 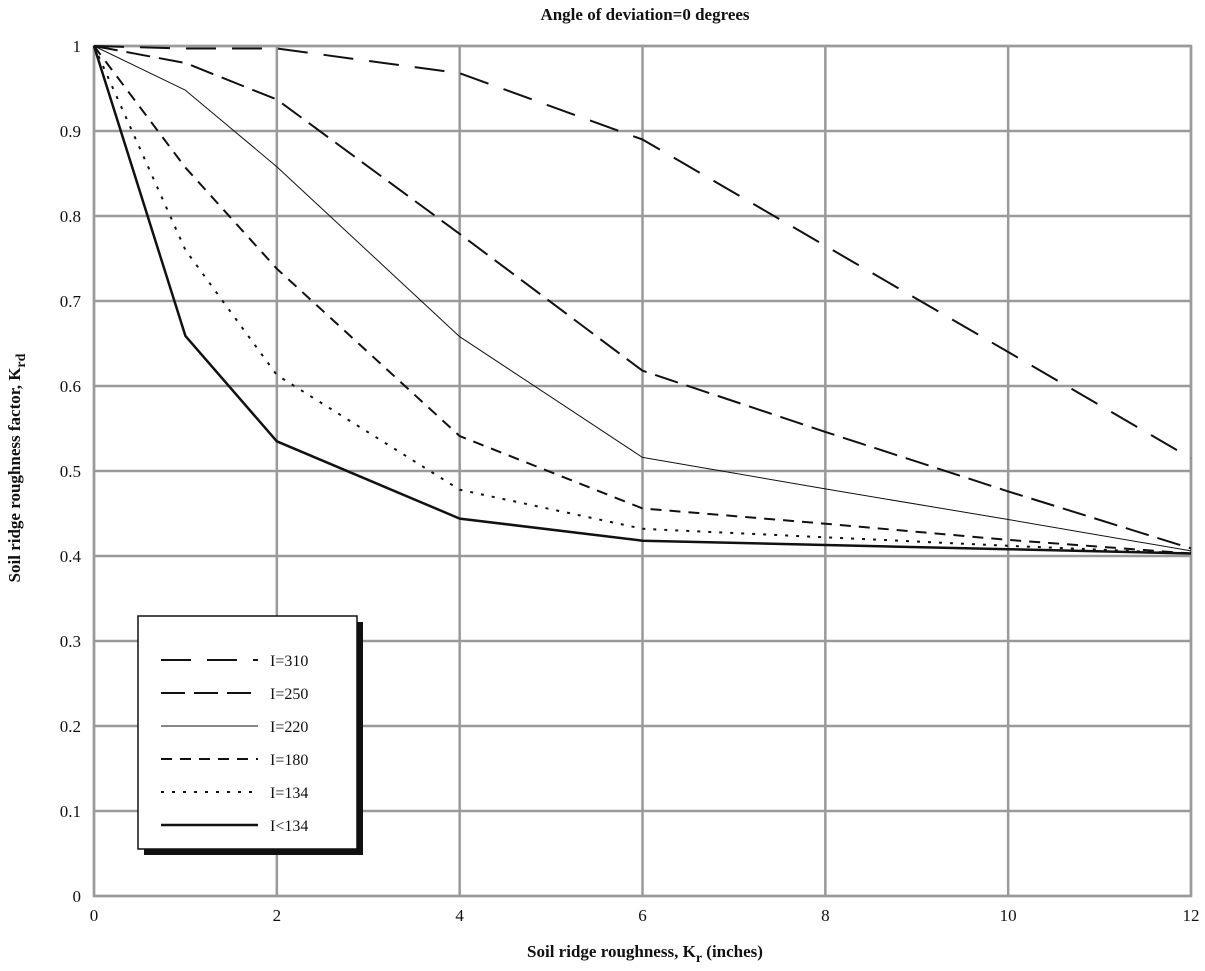 I want to click on legend-items: I=310 I=250 I=220 I=180 I=134 I<134, so click(x=234, y=744).